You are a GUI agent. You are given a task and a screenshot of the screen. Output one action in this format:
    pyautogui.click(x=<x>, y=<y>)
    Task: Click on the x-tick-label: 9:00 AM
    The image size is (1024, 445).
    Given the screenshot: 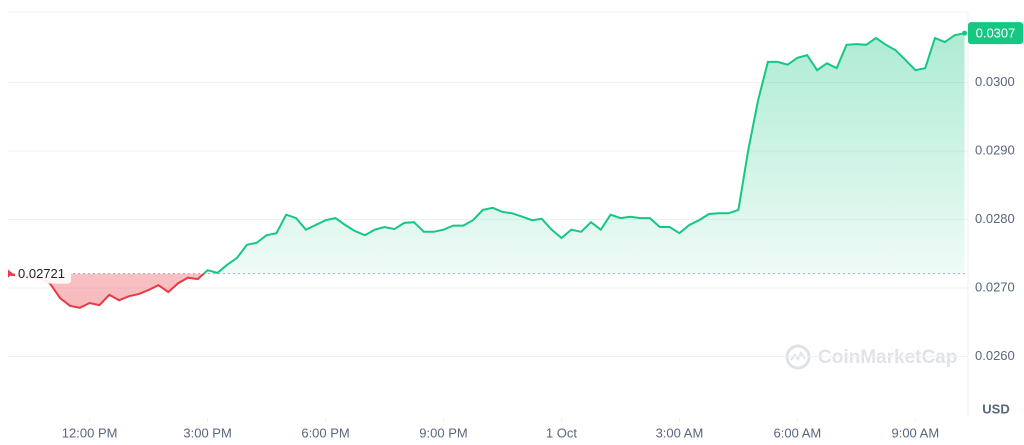 What is the action you would take?
    pyautogui.click(x=915, y=432)
    